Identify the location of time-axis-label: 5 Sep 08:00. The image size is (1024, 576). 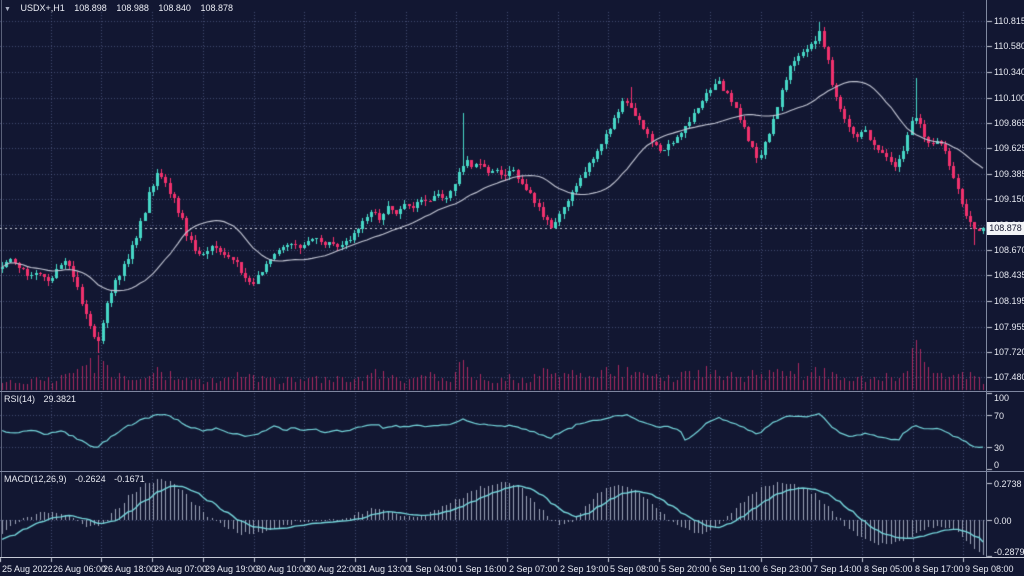
(634, 569).